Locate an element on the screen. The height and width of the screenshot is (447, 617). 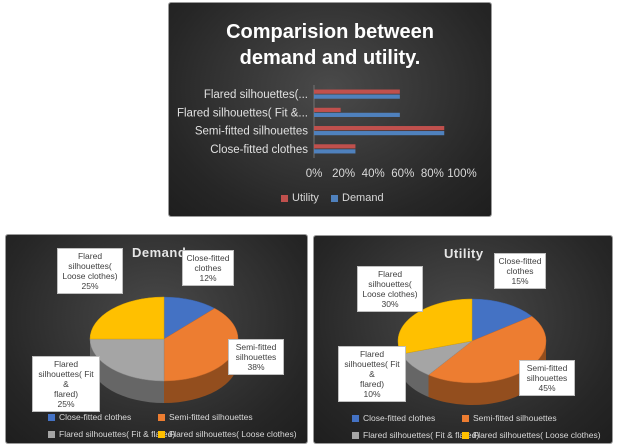
bar-chart-title: Comparision between demand and utility. is located at coordinates (330, 45).